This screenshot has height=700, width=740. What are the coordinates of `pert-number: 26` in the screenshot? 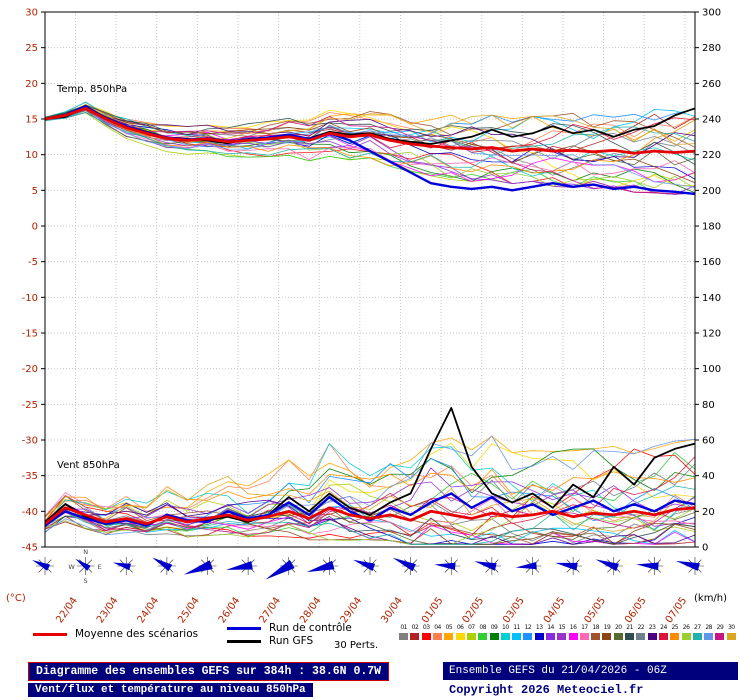 It's located at (686, 627).